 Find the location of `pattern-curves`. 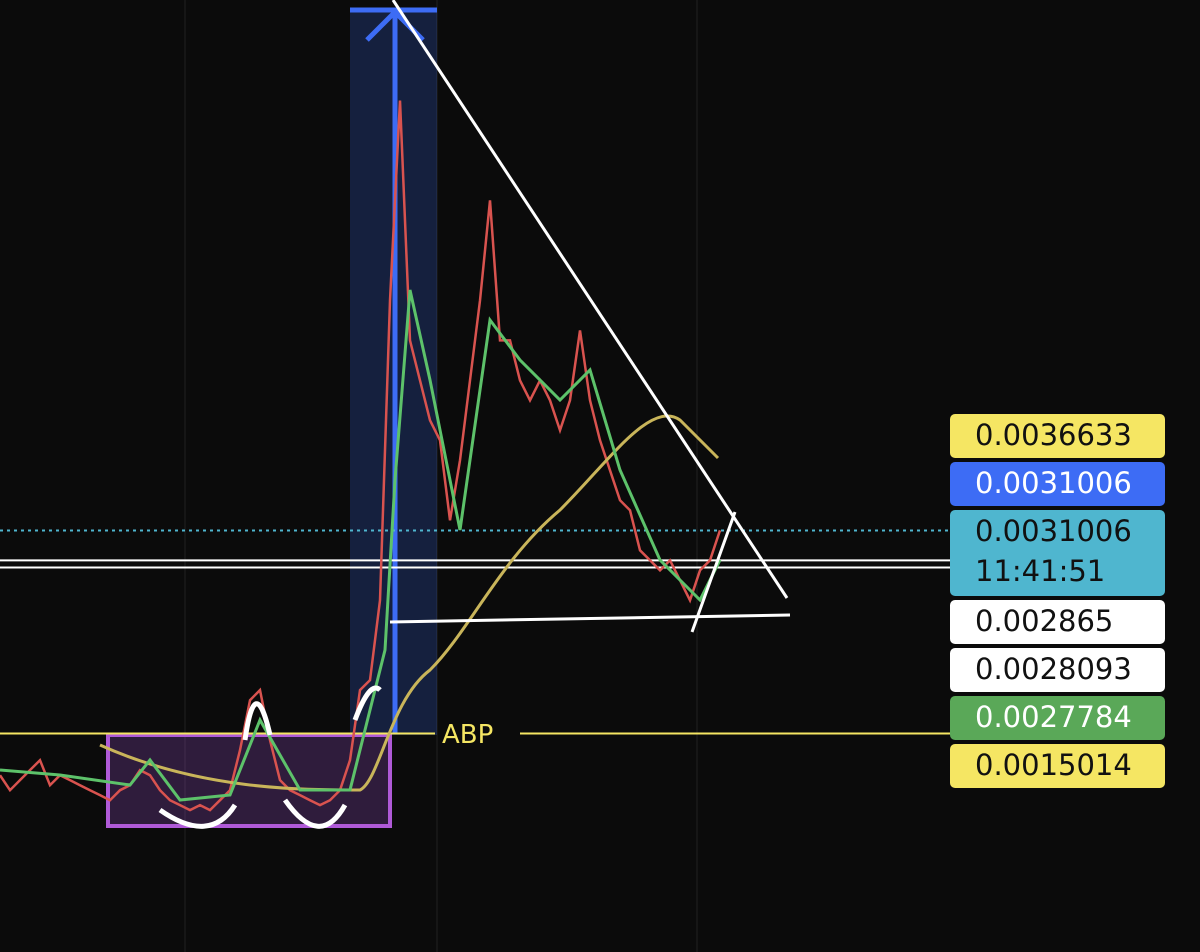

pattern-curves is located at coordinates (270, 757).